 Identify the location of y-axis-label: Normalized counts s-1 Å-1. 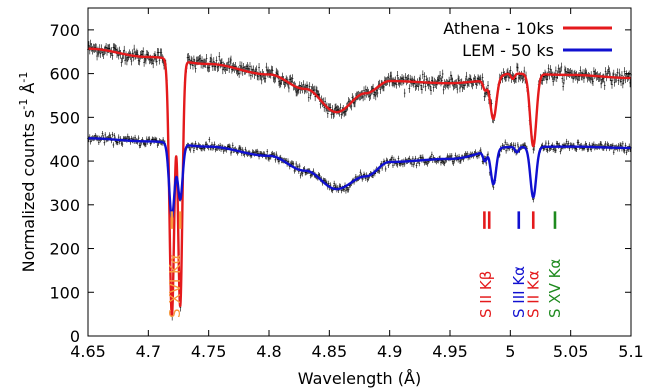
(27, 172).